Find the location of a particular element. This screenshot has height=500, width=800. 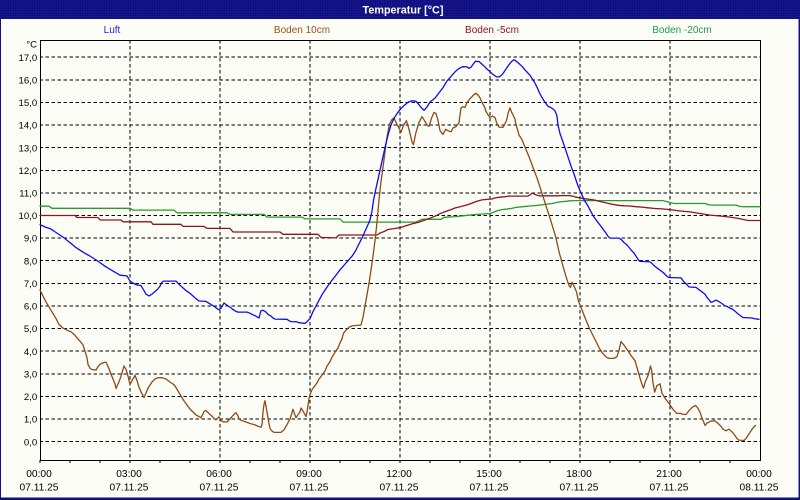

svg-text: 13,0 is located at coordinates (28, 148).